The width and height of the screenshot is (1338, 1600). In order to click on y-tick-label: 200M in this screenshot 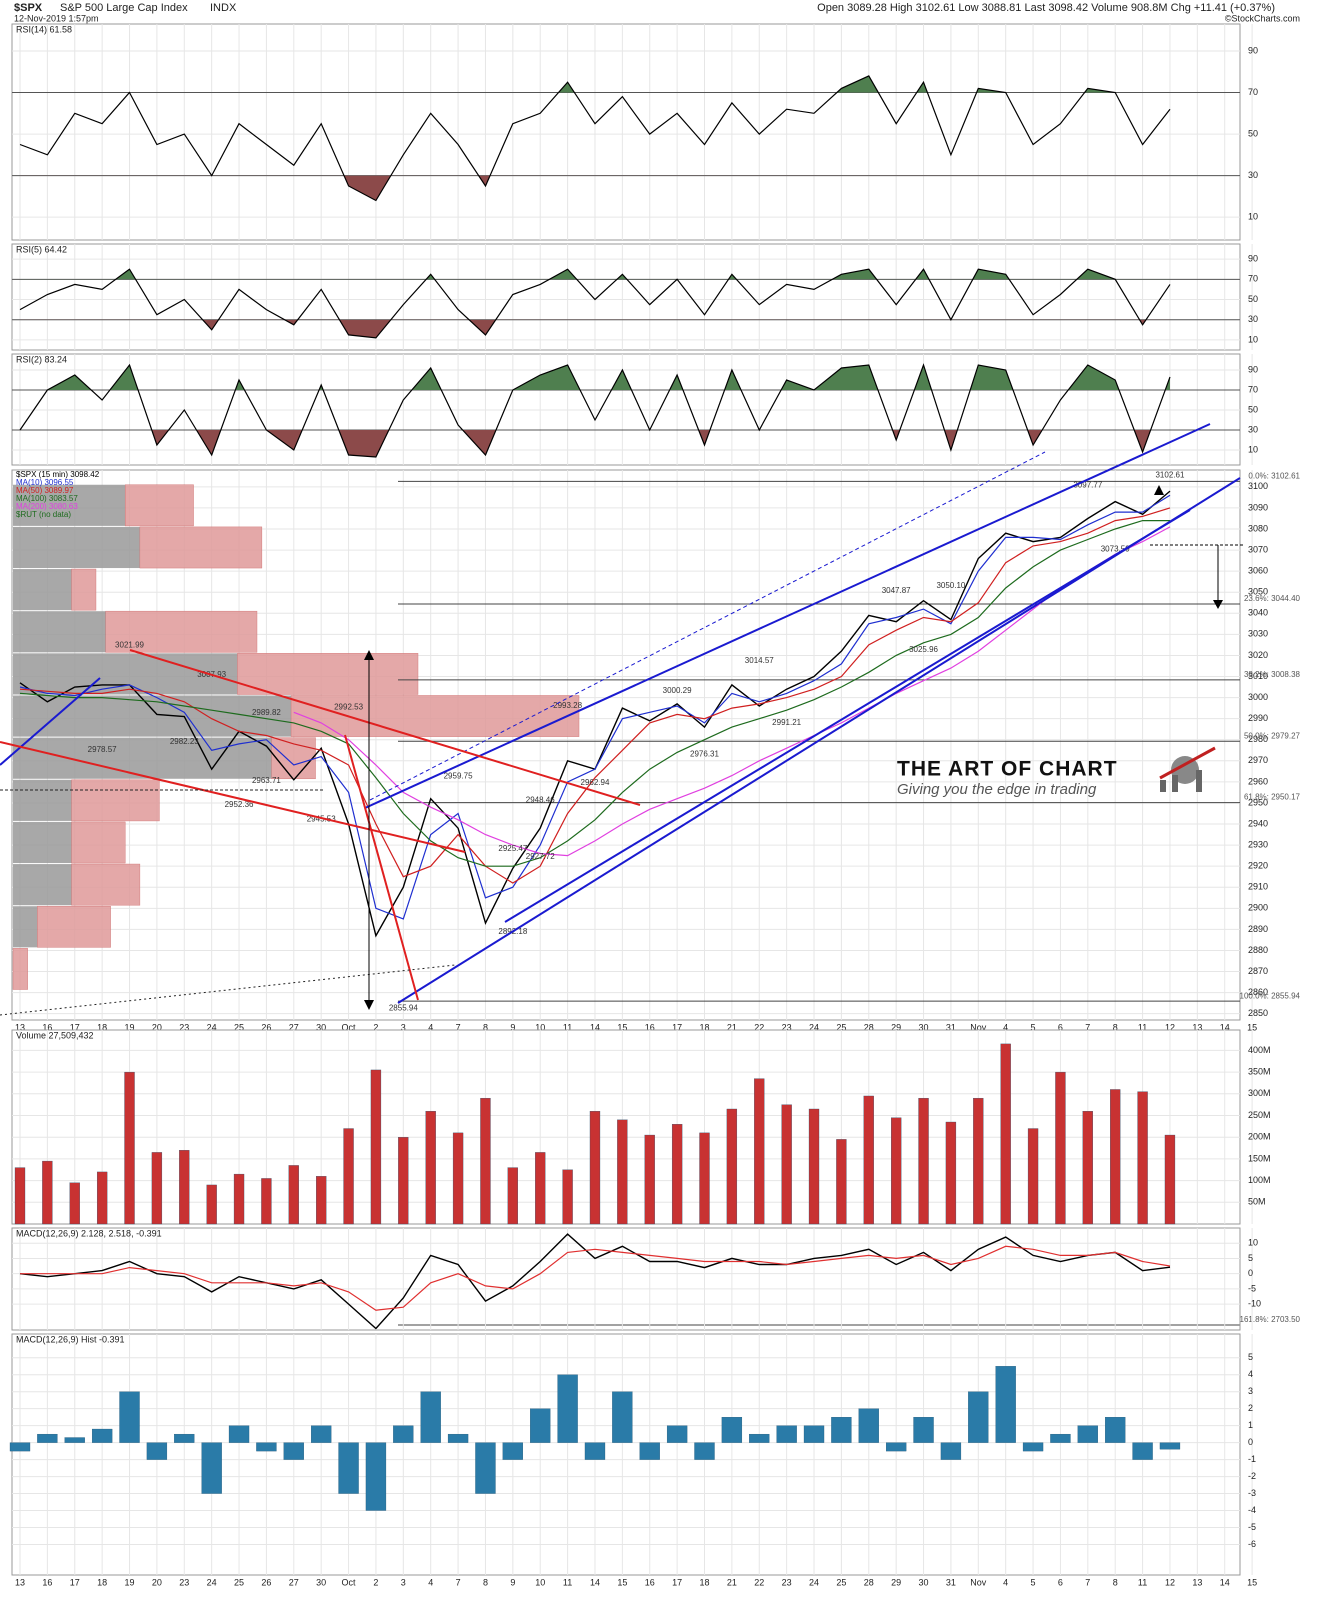, I will do `click(1259, 1137)`.